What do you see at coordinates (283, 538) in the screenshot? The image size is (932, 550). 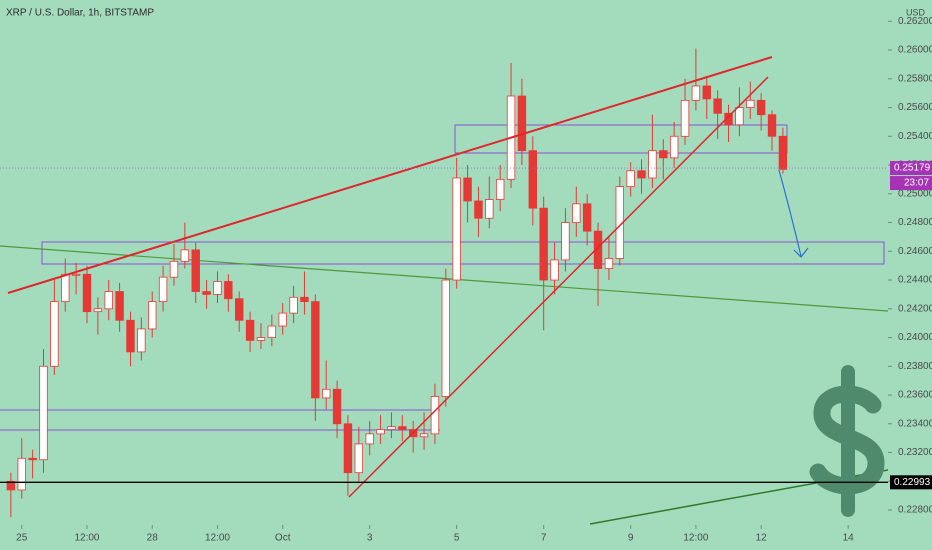 I see `x-tick-label: Oct` at bounding box center [283, 538].